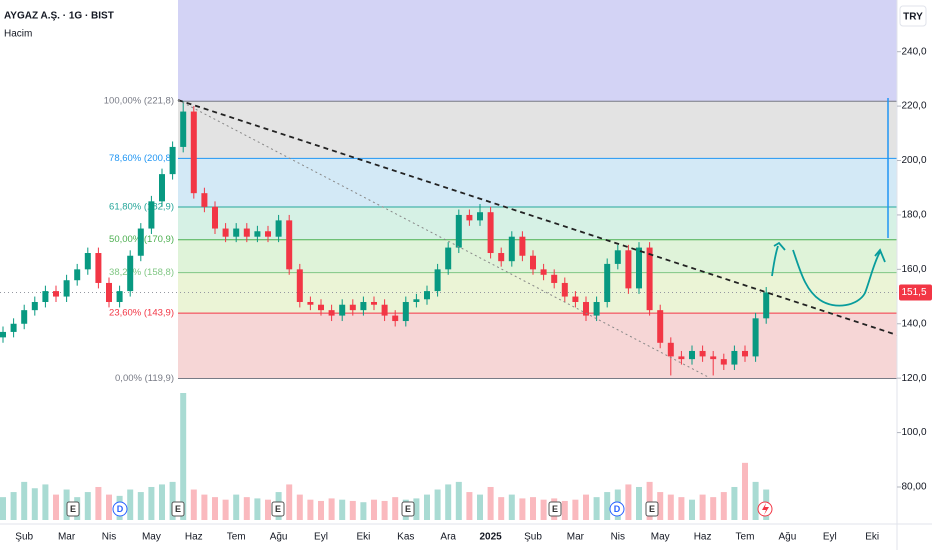 This screenshot has height=550, width=932. I want to click on fib-label: 78,60% (200,8), so click(141, 158).